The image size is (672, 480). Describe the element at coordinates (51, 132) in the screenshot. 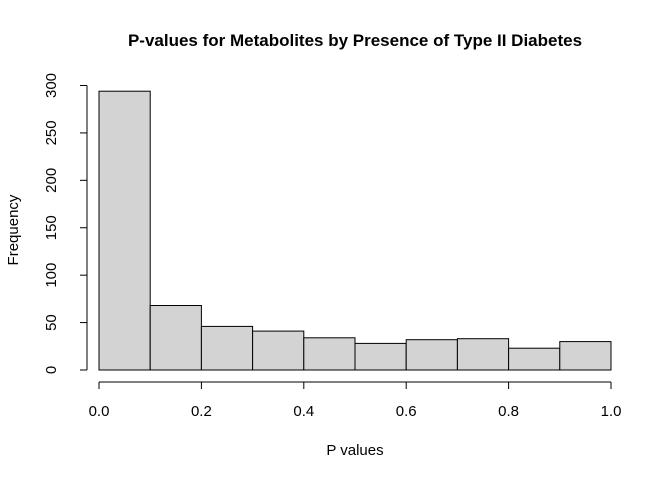

I see `y-tick-label: 250` at that location.